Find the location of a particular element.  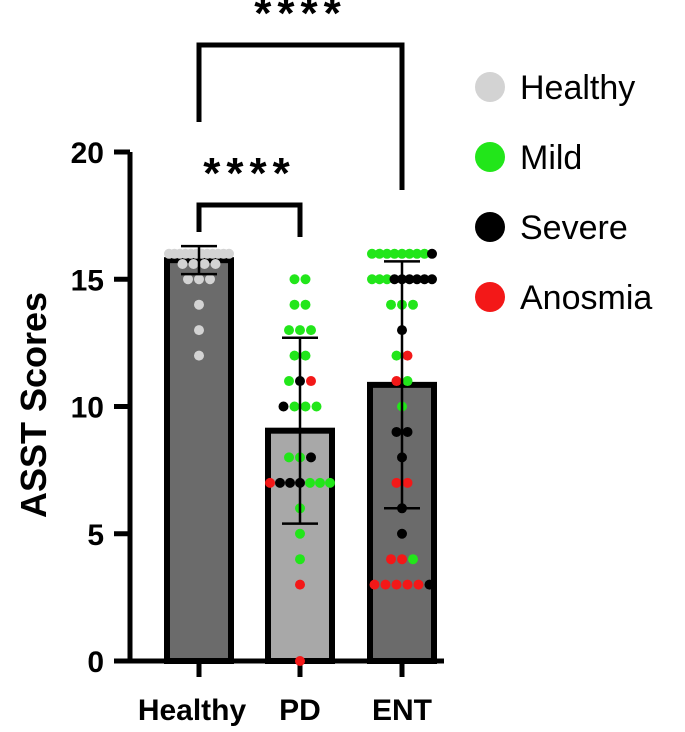

x-tick-label: Healthy is located at coordinates (192, 710).